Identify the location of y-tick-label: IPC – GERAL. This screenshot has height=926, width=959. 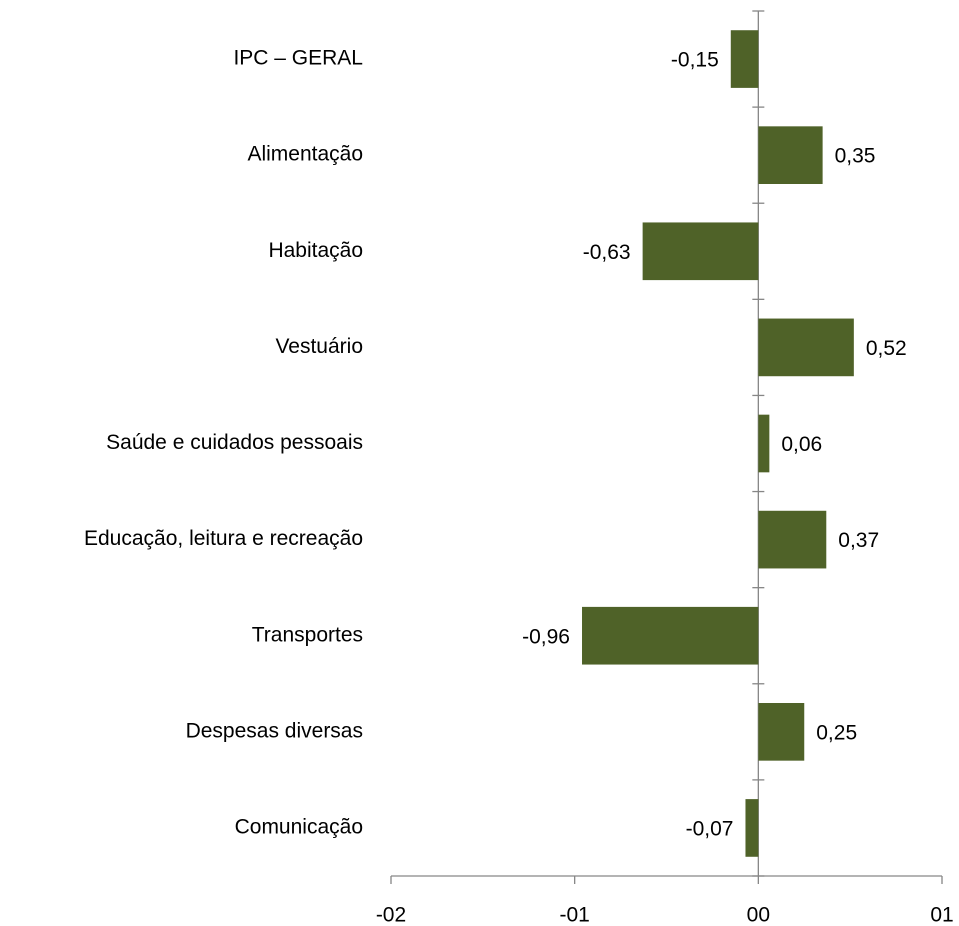
(298, 58).